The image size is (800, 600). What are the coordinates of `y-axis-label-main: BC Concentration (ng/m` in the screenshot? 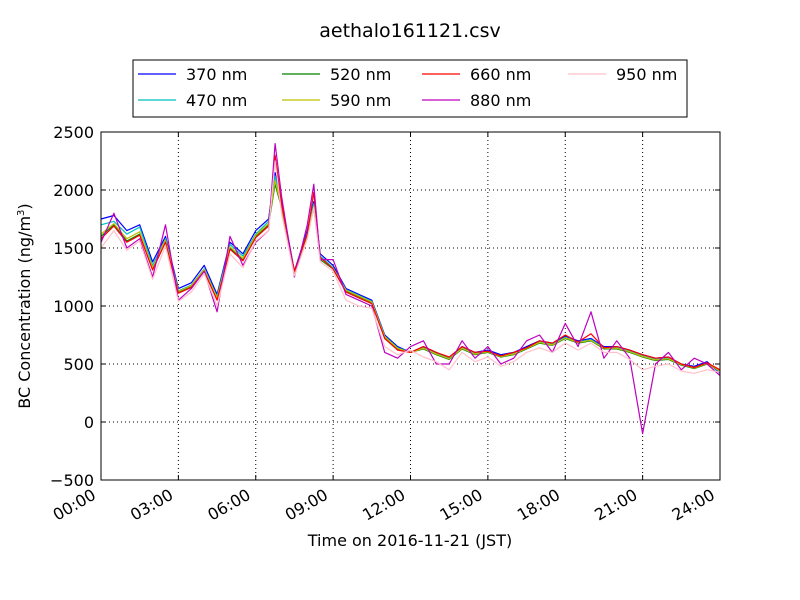 It's located at (24, 312).